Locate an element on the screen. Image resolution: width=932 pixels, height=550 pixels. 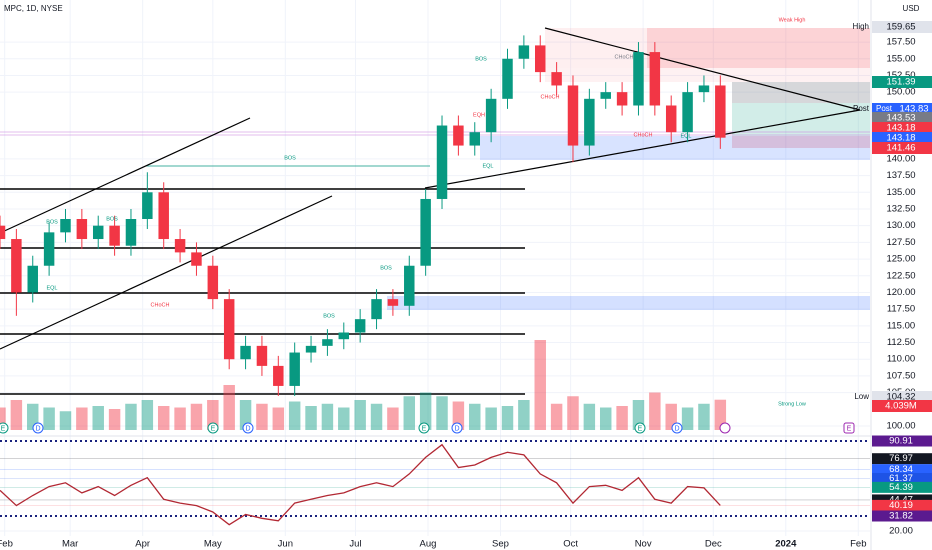
x-tick-label: Apr is located at coordinates (142, 544).